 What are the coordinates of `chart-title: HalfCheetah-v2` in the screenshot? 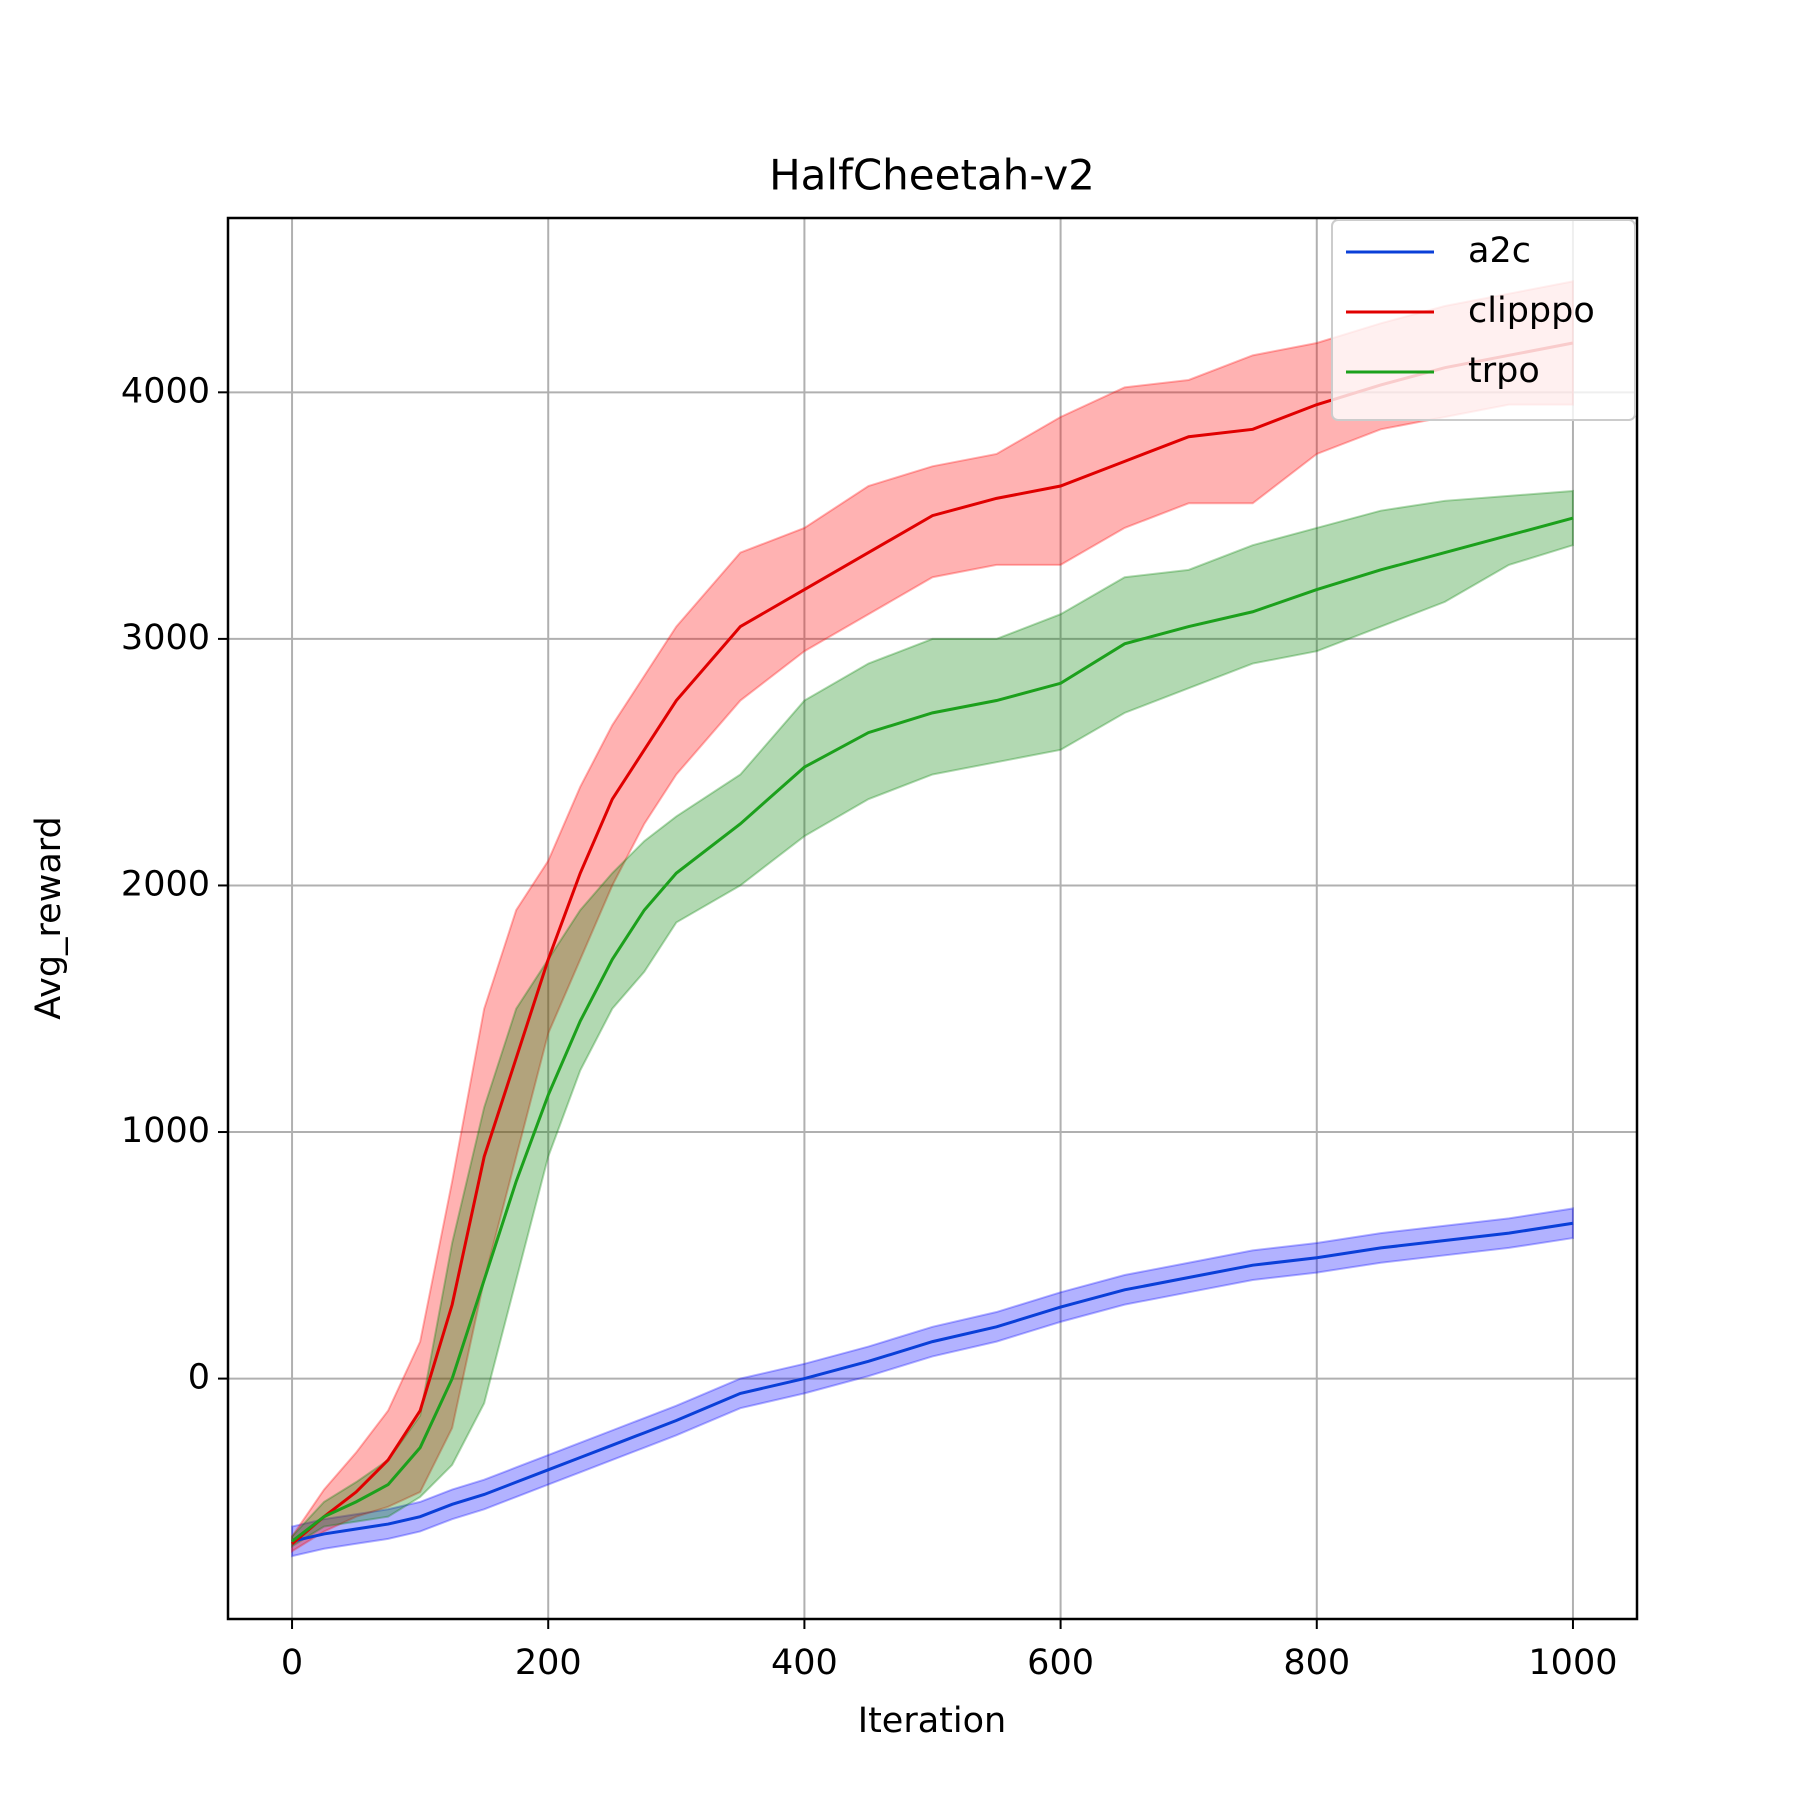 It's located at (932, 175).